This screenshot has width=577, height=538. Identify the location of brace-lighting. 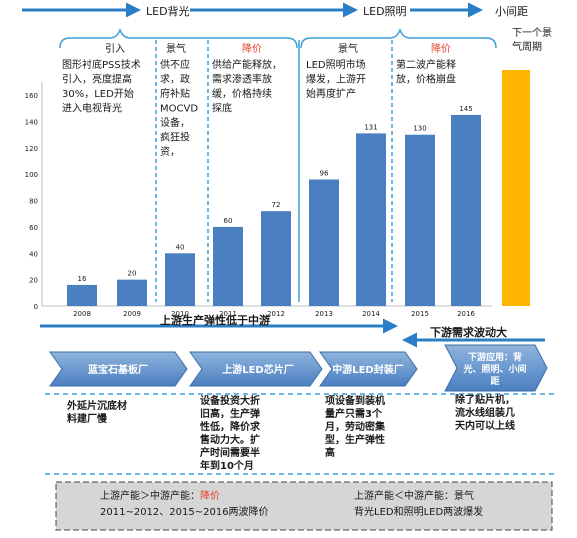
(398, 38).